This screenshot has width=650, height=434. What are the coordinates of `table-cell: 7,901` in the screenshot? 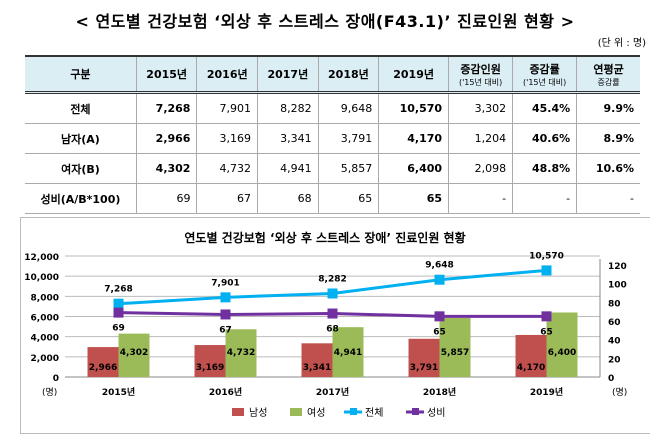 It's located at (227, 108).